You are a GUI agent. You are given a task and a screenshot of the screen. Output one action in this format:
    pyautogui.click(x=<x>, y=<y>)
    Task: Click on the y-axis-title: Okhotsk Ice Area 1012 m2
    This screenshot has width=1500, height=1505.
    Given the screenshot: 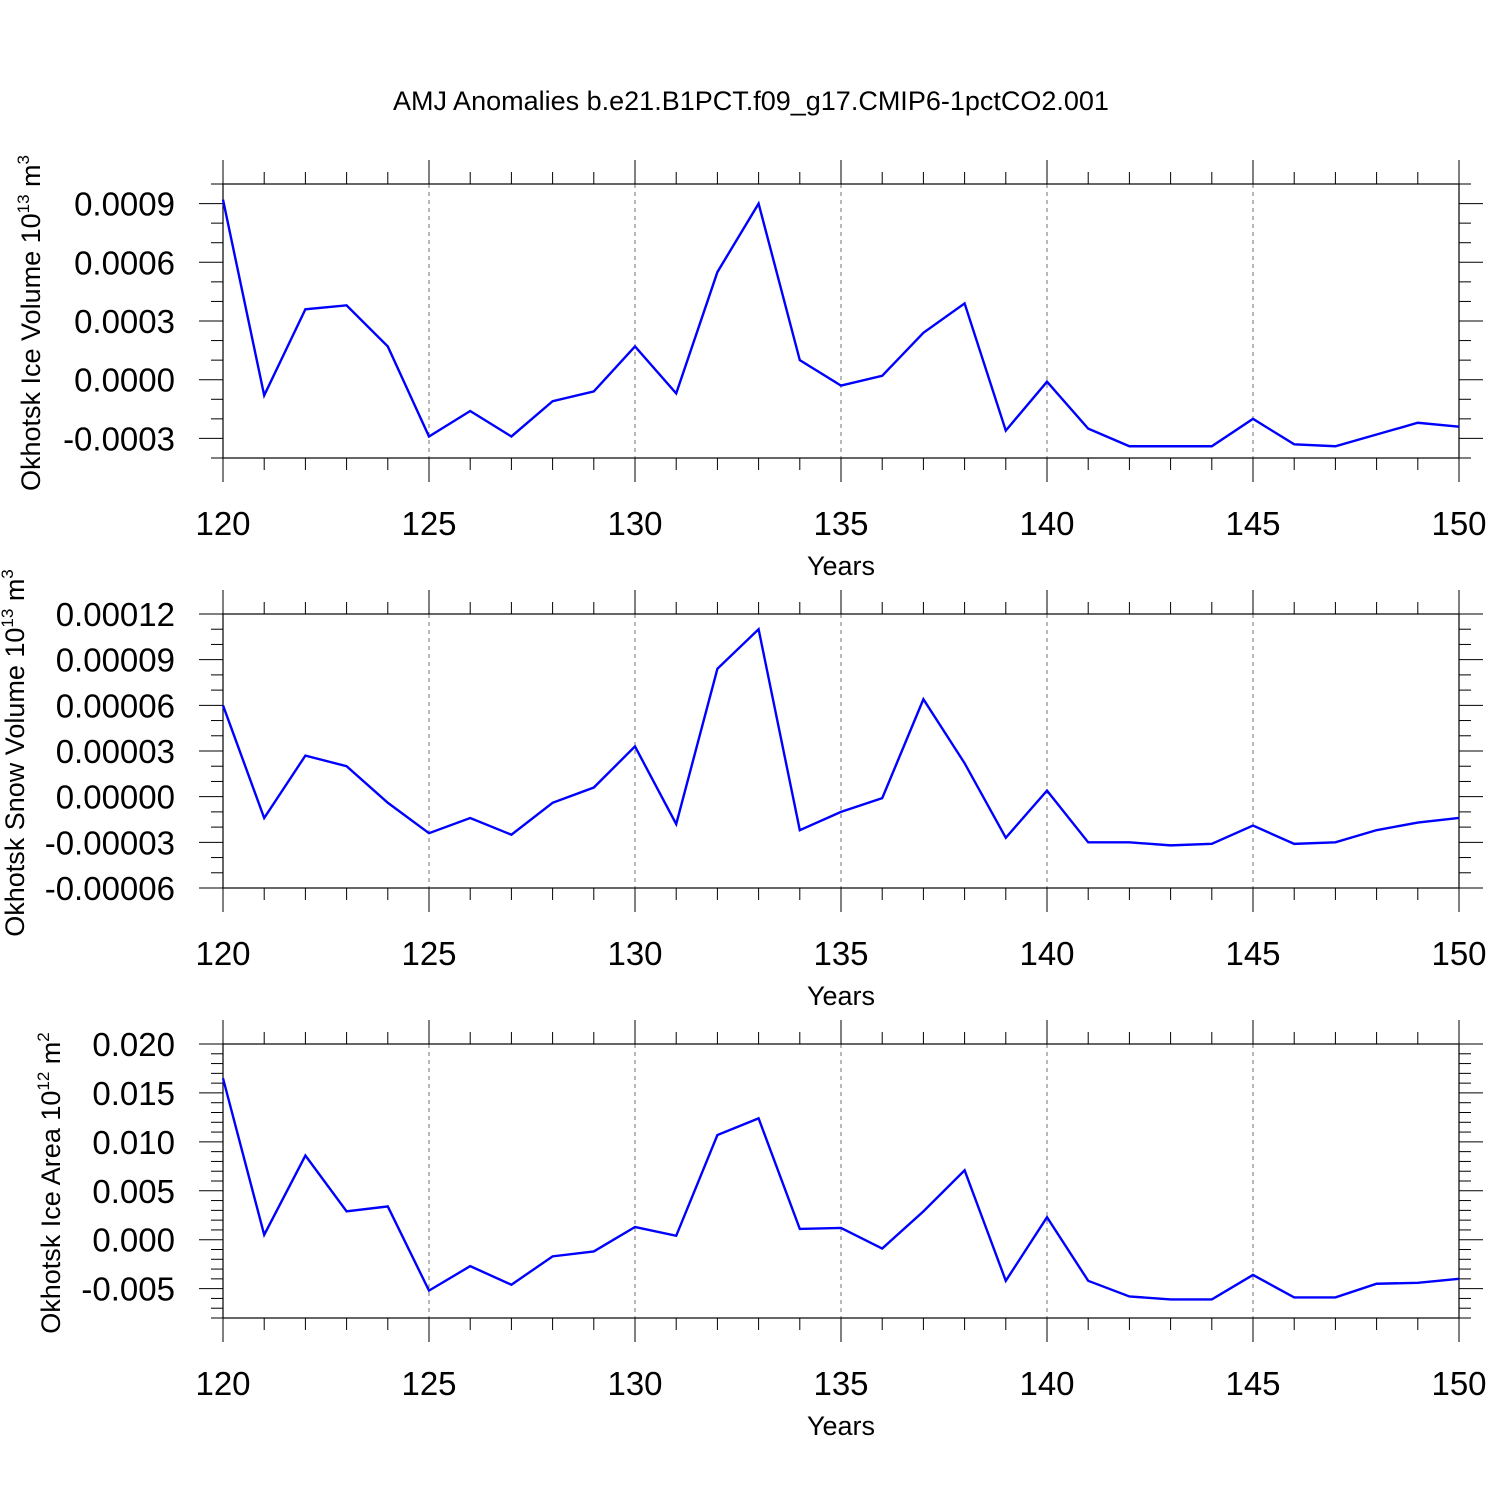 What is the action you would take?
    pyautogui.click(x=50, y=1183)
    